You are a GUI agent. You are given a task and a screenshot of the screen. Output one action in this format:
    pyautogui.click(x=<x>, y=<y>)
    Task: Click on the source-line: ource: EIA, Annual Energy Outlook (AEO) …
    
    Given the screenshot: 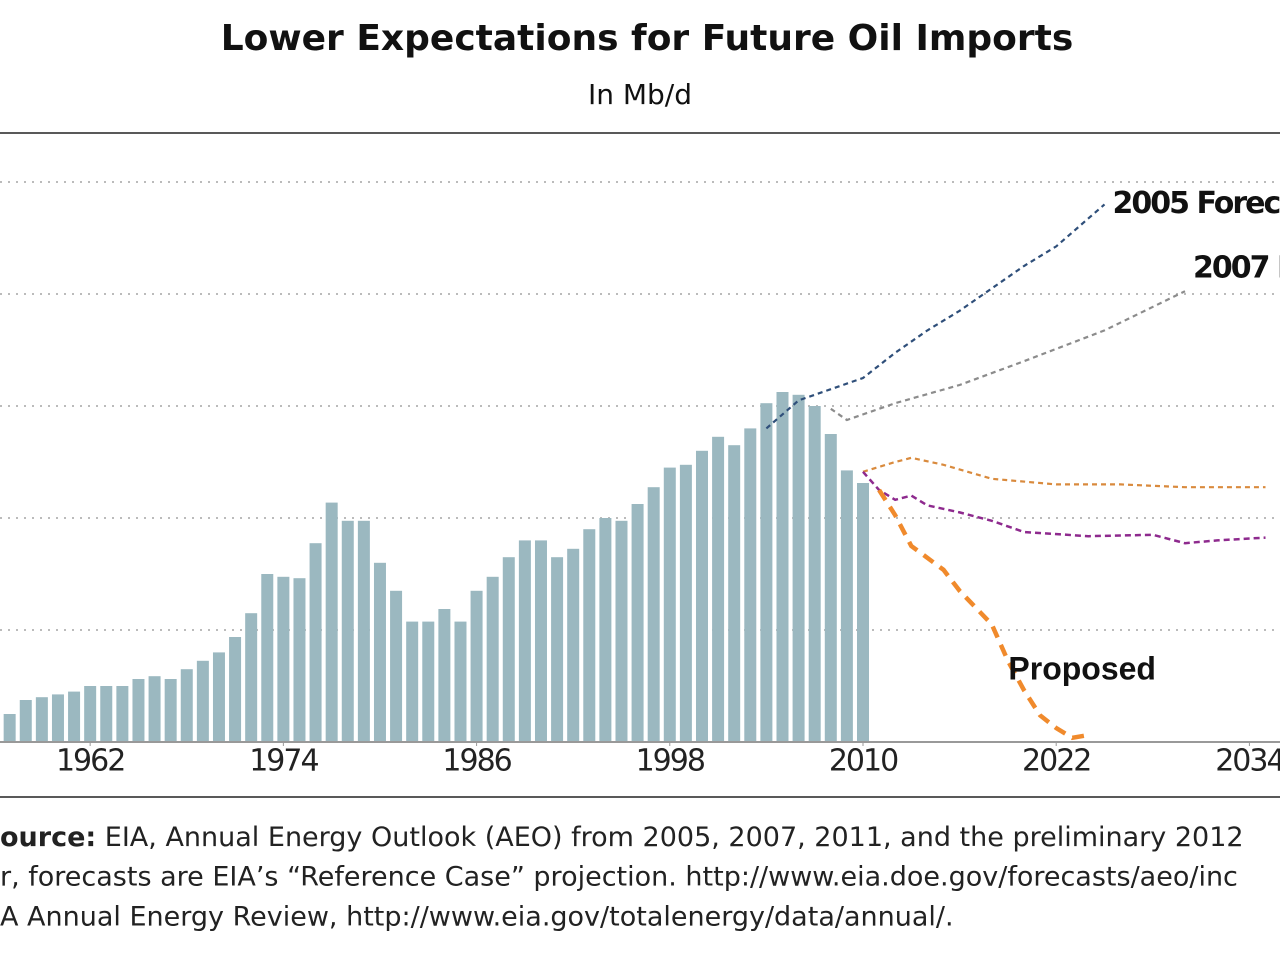 What is the action you would take?
    pyautogui.click(x=622, y=837)
    